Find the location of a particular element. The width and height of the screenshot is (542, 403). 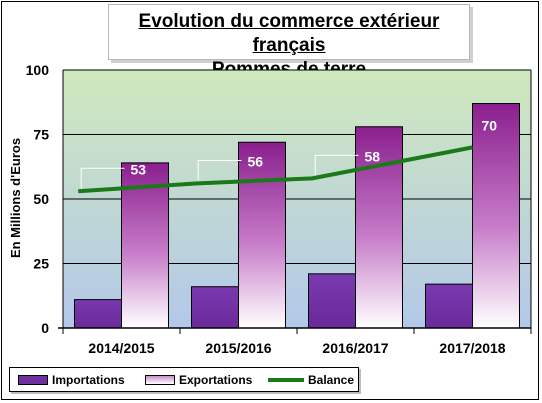

y-tick-label: 0 is located at coordinates (45, 328).